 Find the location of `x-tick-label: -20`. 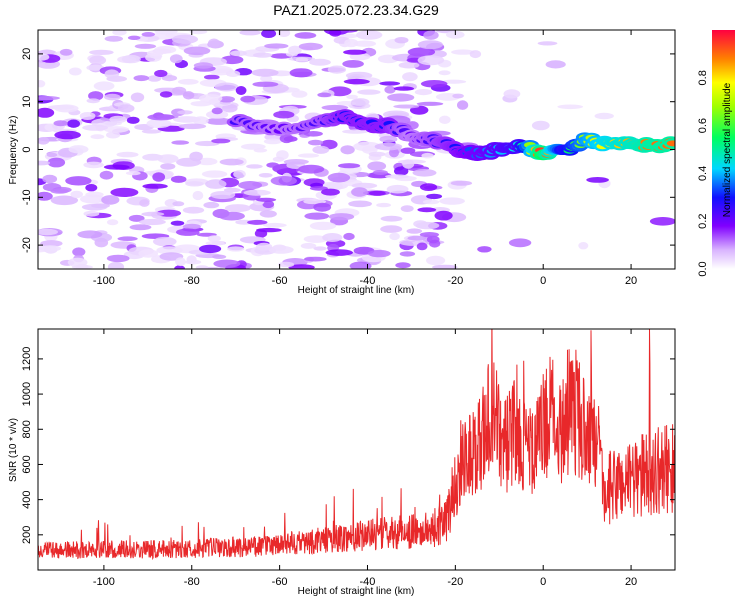

x-tick-label: -20 is located at coordinates (455, 281).